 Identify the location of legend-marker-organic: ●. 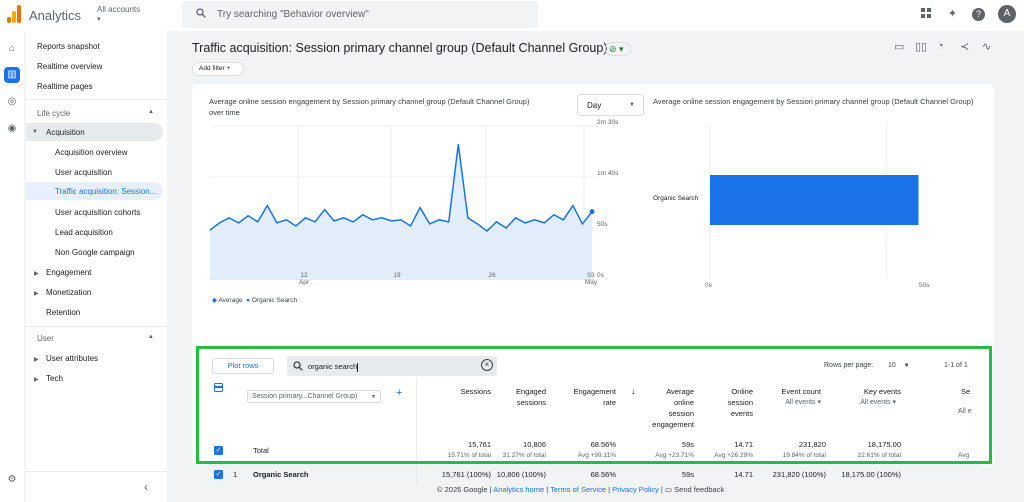
(248, 300).